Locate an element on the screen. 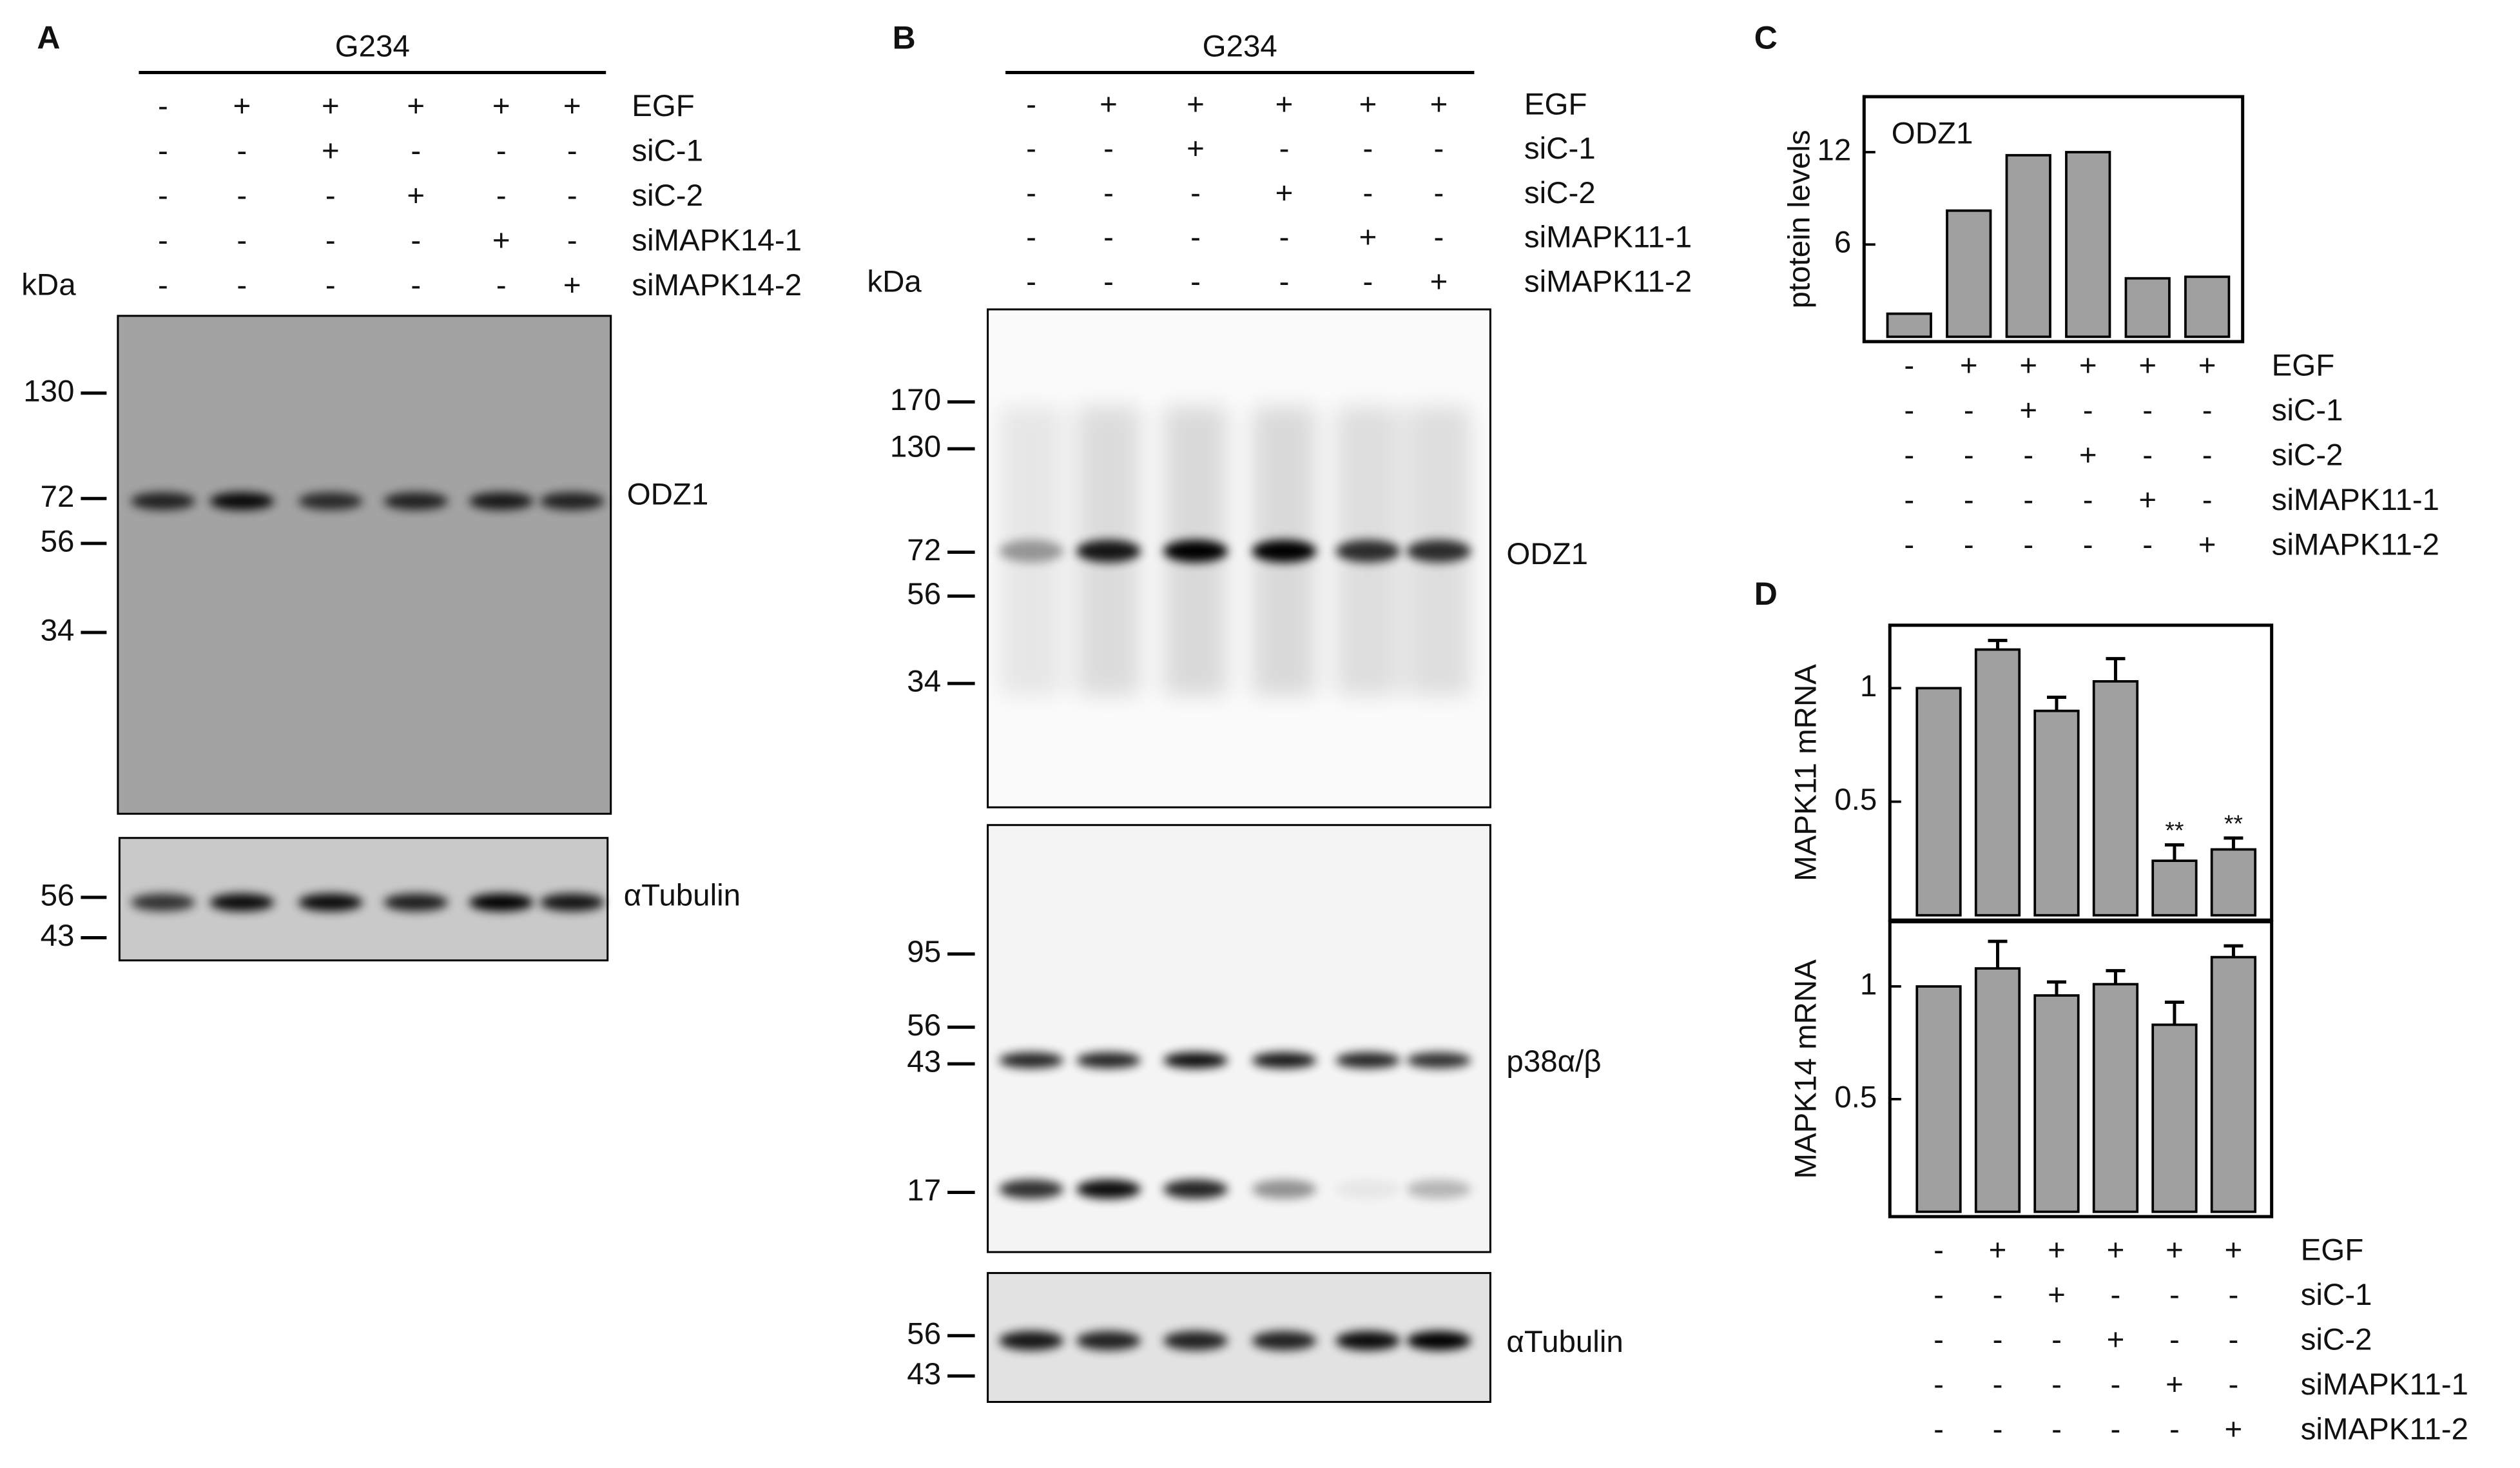  condition-label: siC-2 is located at coordinates (2307, 455).